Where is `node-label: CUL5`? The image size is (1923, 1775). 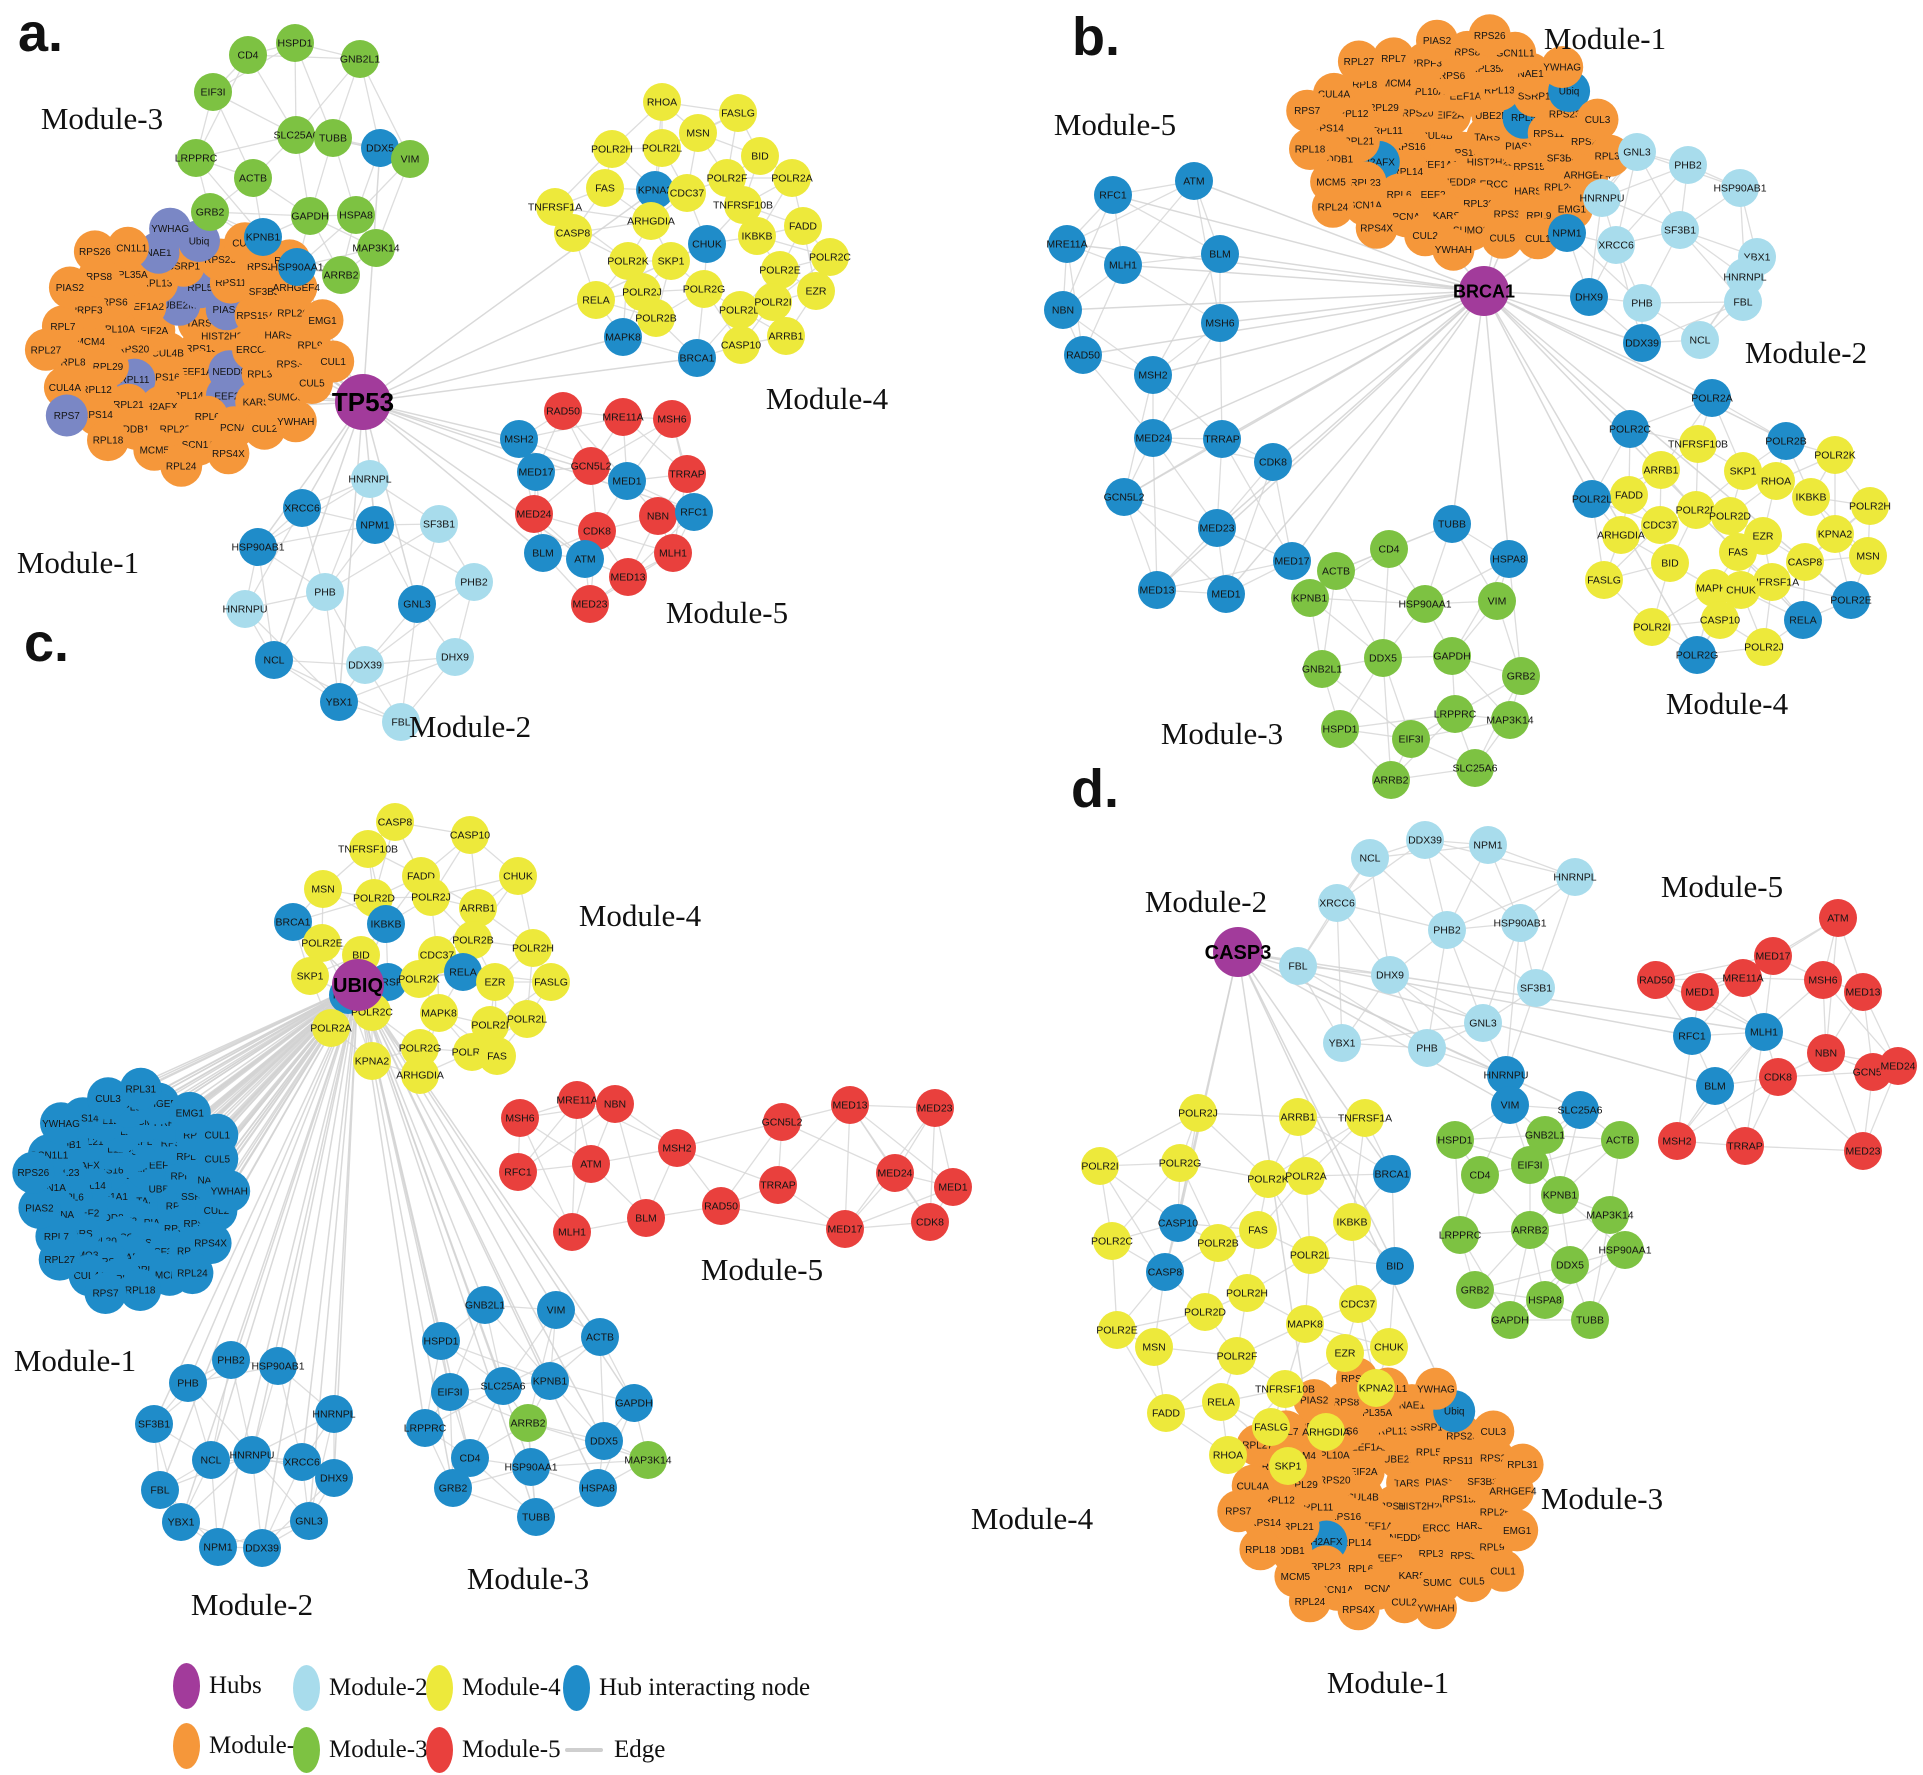 node-label: CUL5 is located at coordinates (1503, 238).